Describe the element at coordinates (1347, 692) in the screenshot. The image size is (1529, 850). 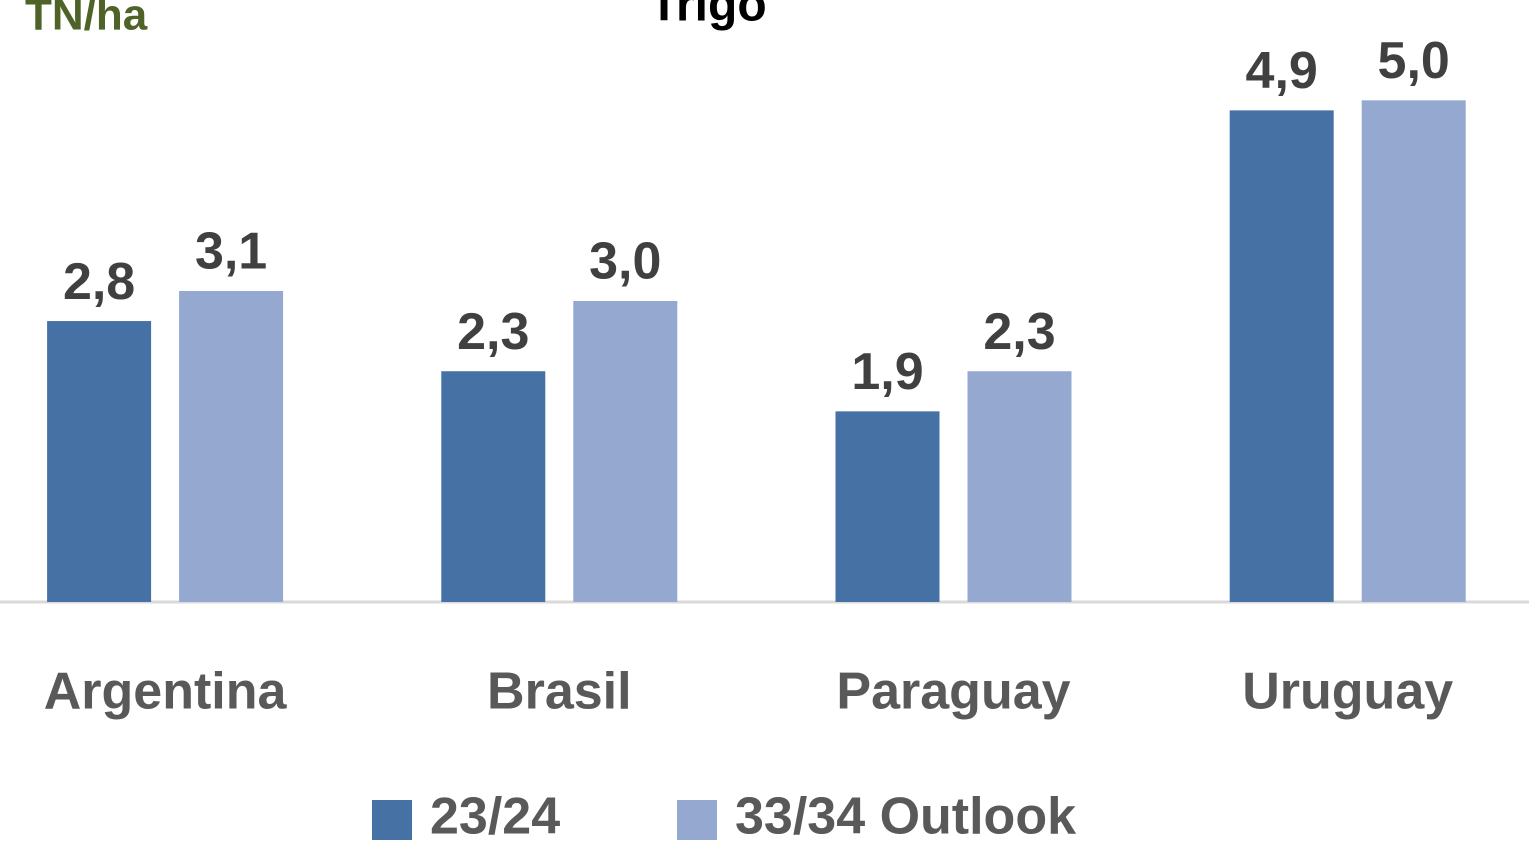
I see `x-tick-label: Uruguay` at that location.